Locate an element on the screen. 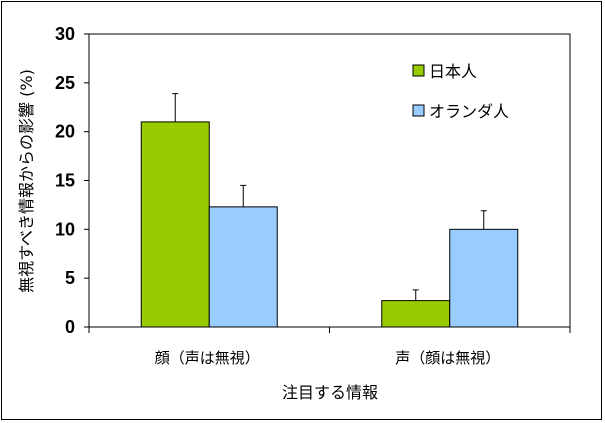 Image resolution: width=605 pixels, height=423 pixels. legend-label: 日本人 is located at coordinates (453, 71).